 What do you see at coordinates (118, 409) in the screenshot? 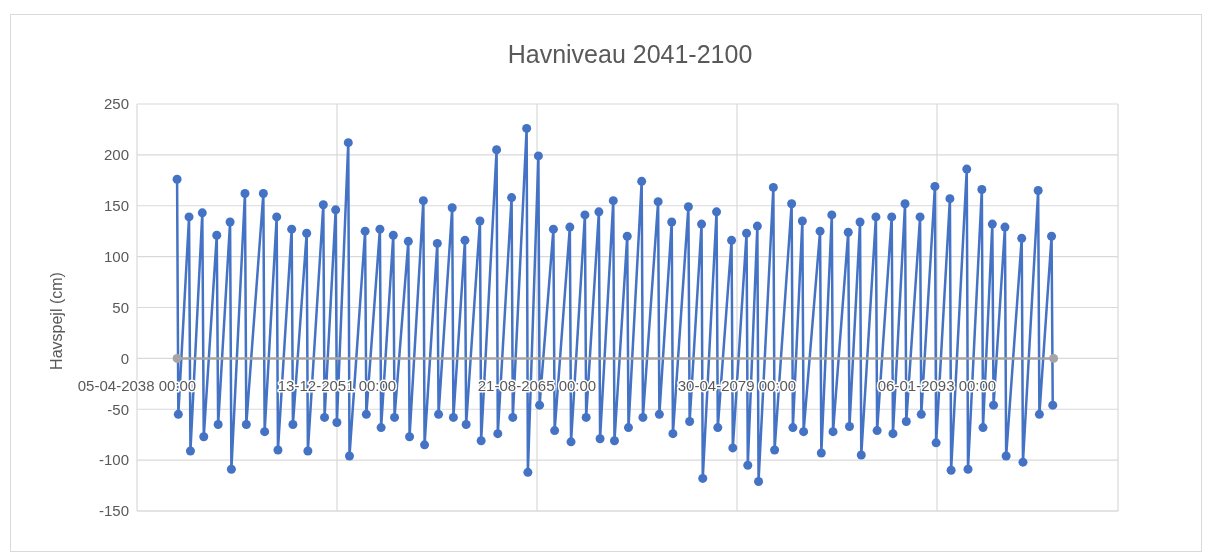
I see `y-tick-label: -50` at bounding box center [118, 409].